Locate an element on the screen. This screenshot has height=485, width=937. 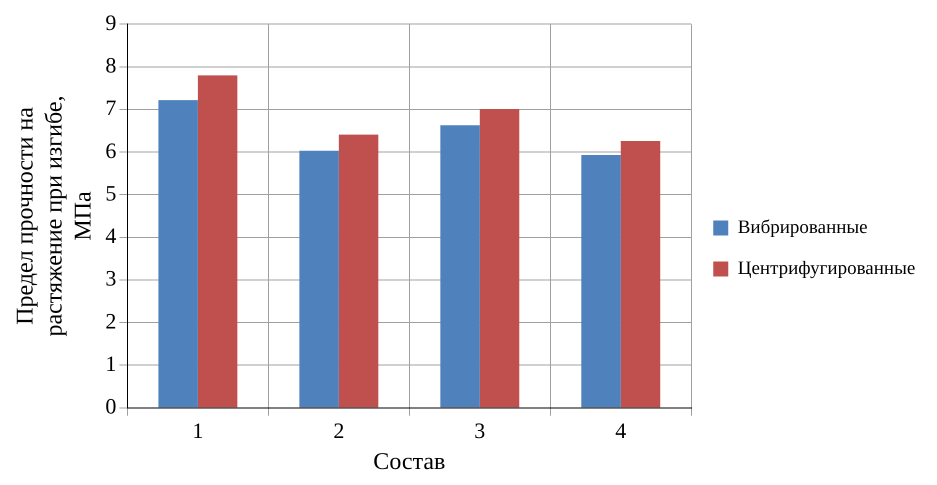
y-axis-title: Предел прочности на растяжение при изгибе, МПа is located at coordinates (54, 216).